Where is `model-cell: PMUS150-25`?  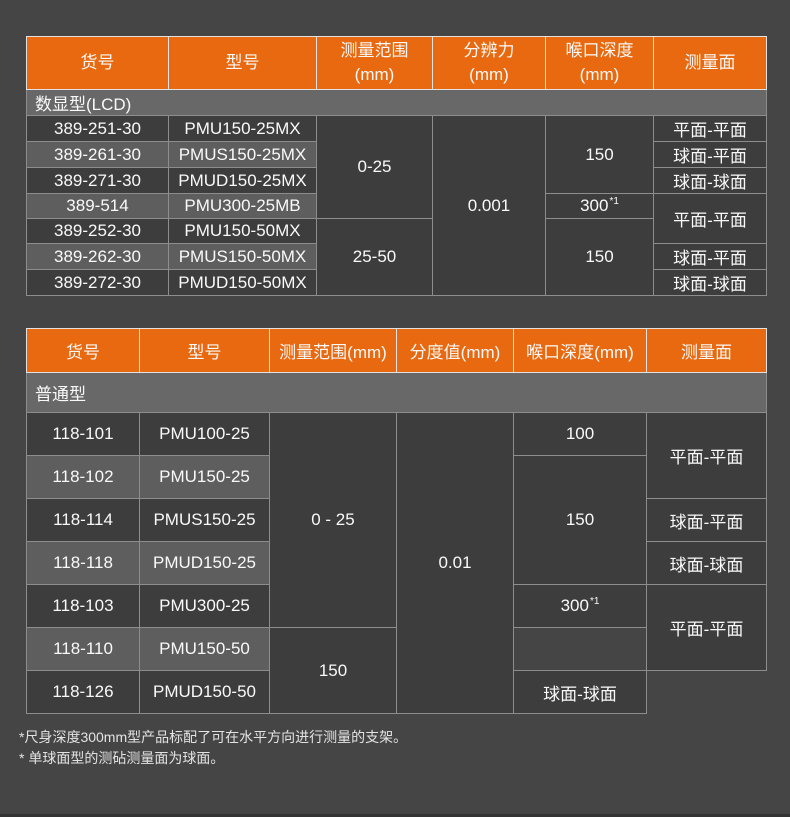 model-cell: PMUS150-25 is located at coordinates (204, 520).